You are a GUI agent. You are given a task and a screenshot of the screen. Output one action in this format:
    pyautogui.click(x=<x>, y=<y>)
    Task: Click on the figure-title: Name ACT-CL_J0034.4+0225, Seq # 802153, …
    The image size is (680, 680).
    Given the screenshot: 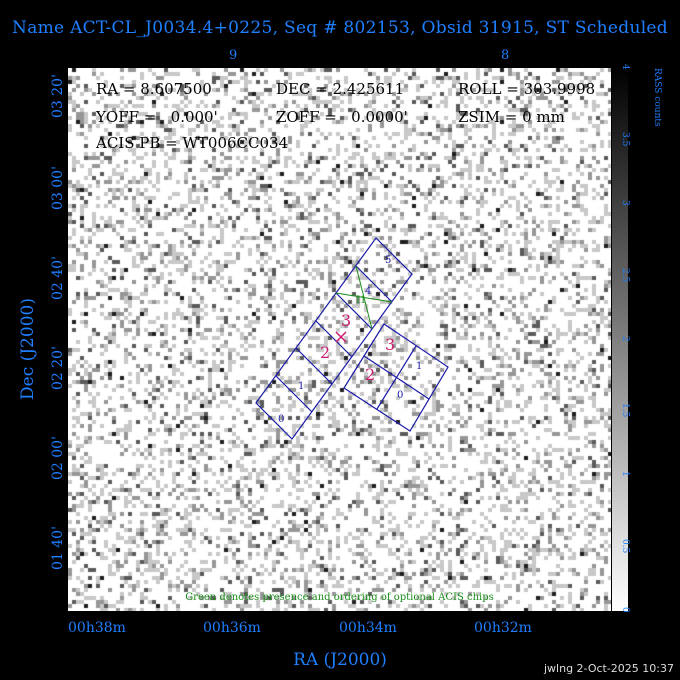 What is the action you would take?
    pyautogui.click(x=340, y=28)
    